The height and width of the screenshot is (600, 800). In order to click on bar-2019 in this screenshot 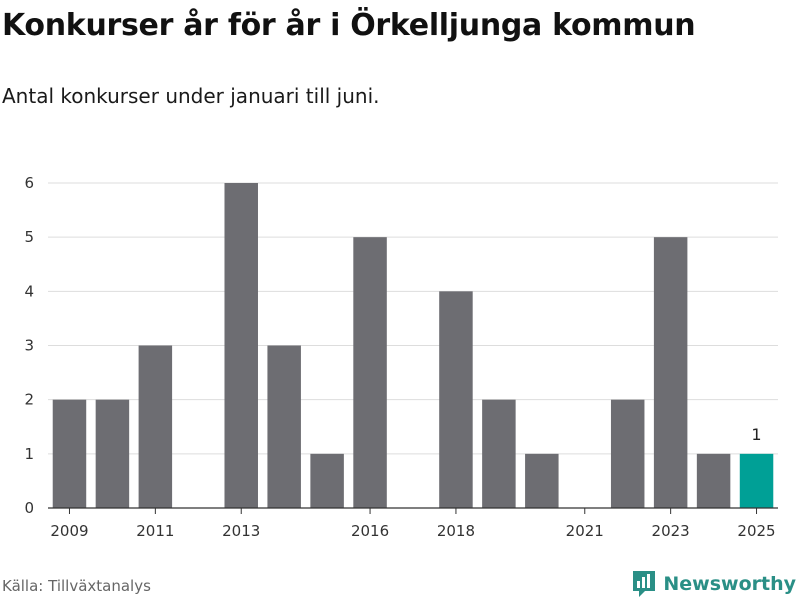, I will do `click(499, 453)`.